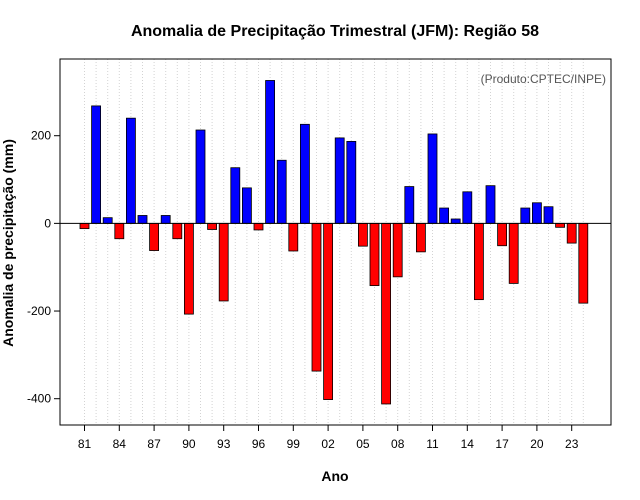  What do you see at coordinates (571, 233) in the screenshot?
I see `bar-2023` at bounding box center [571, 233].